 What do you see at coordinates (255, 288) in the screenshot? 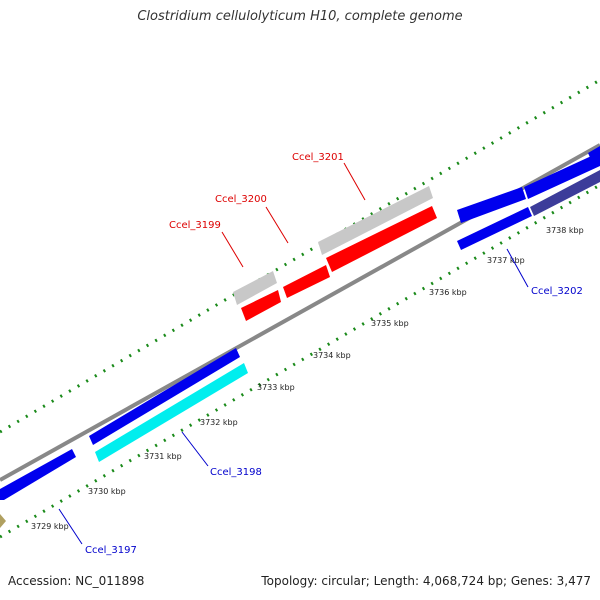
I see `gene-ccel-3199-gray` at bounding box center [255, 288].